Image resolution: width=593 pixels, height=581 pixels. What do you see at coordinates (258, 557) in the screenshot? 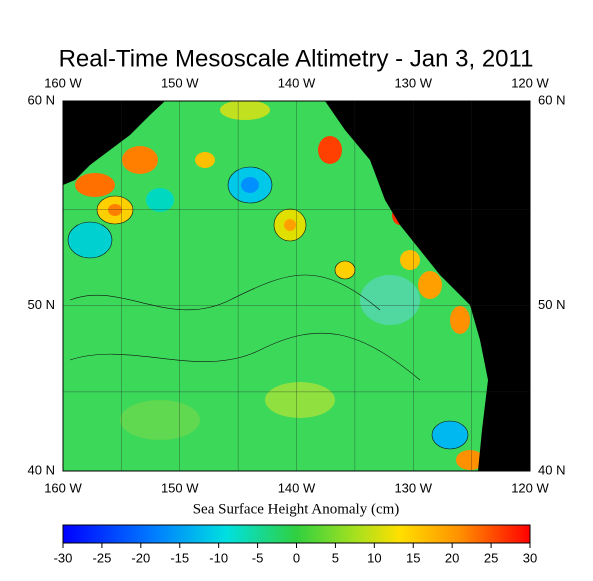
I see `colorbar-tick-label: -5` at bounding box center [258, 557].